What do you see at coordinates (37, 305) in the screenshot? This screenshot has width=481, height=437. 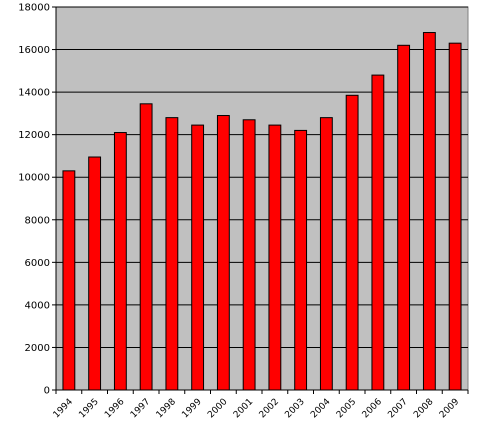 I see `y-tick-label: 4000` at bounding box center [37, 305].